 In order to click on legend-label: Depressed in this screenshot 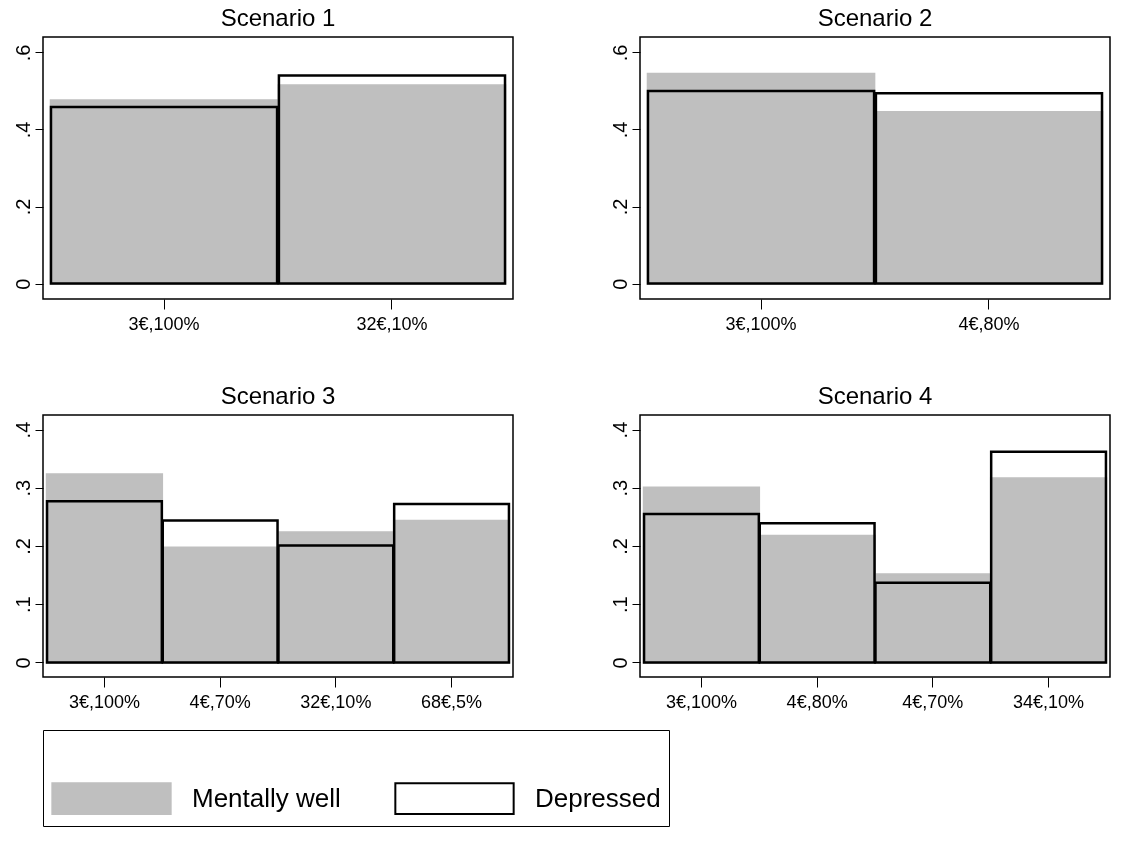, I will do `click(598, 797)`.